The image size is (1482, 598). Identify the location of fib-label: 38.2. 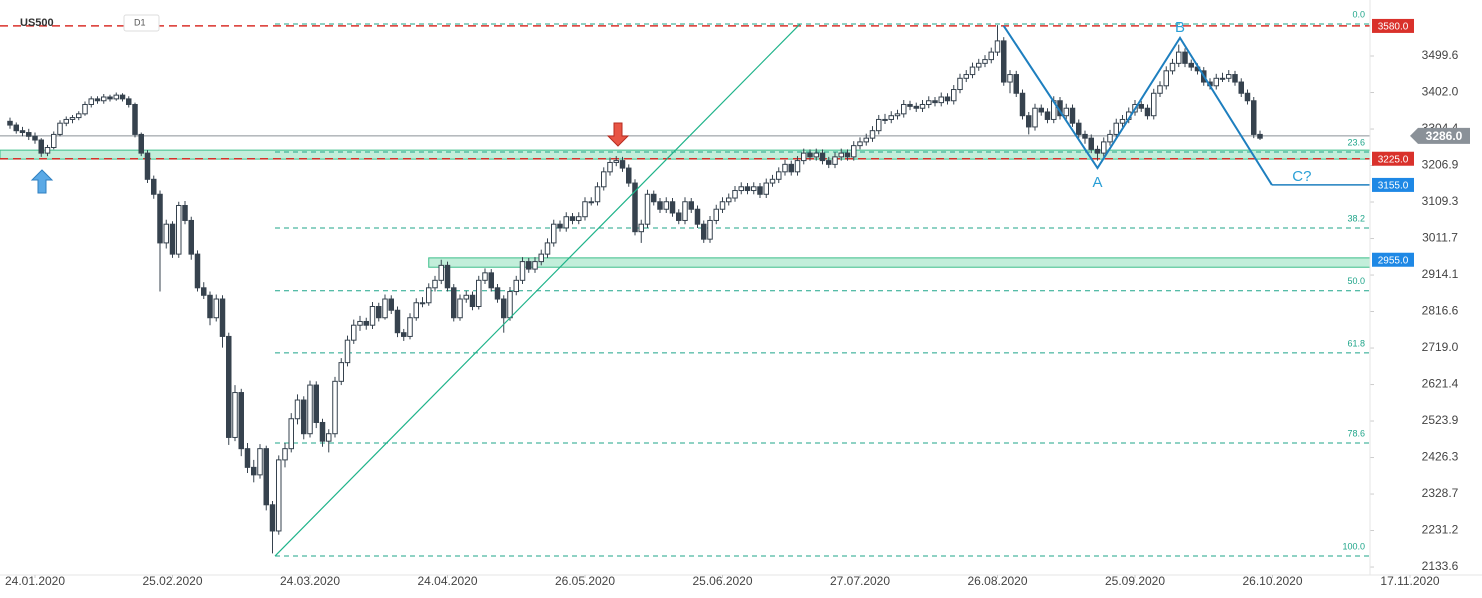
(1356, 218).